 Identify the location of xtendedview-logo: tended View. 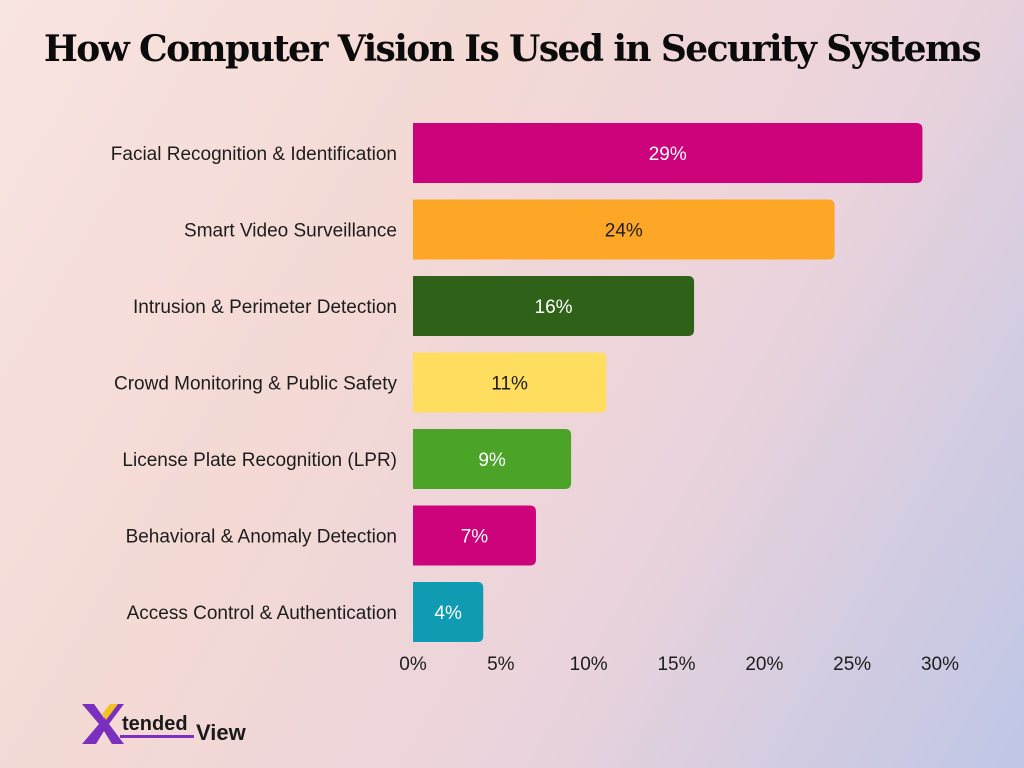
(164, 724).